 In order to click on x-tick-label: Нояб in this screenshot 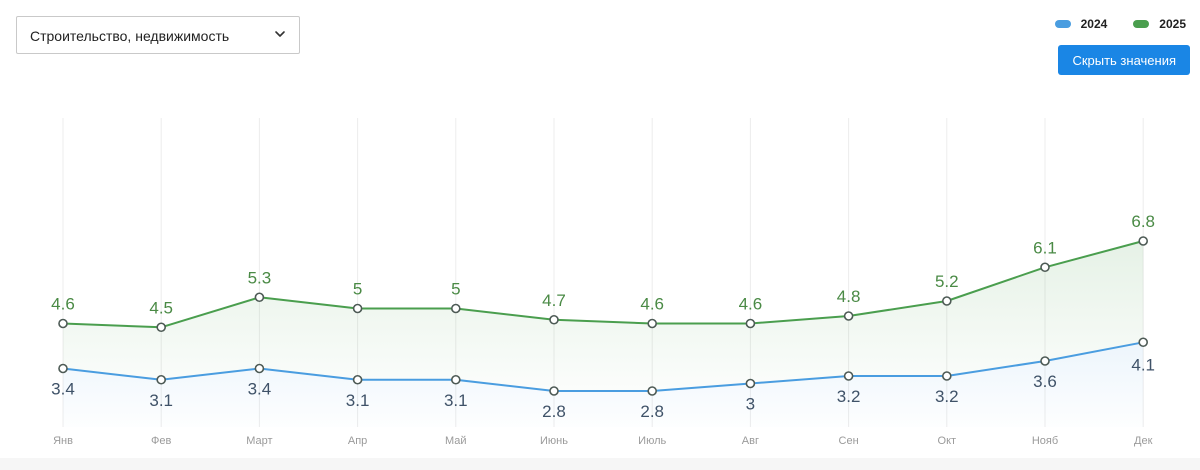, I will do `click(1045, 441)`.